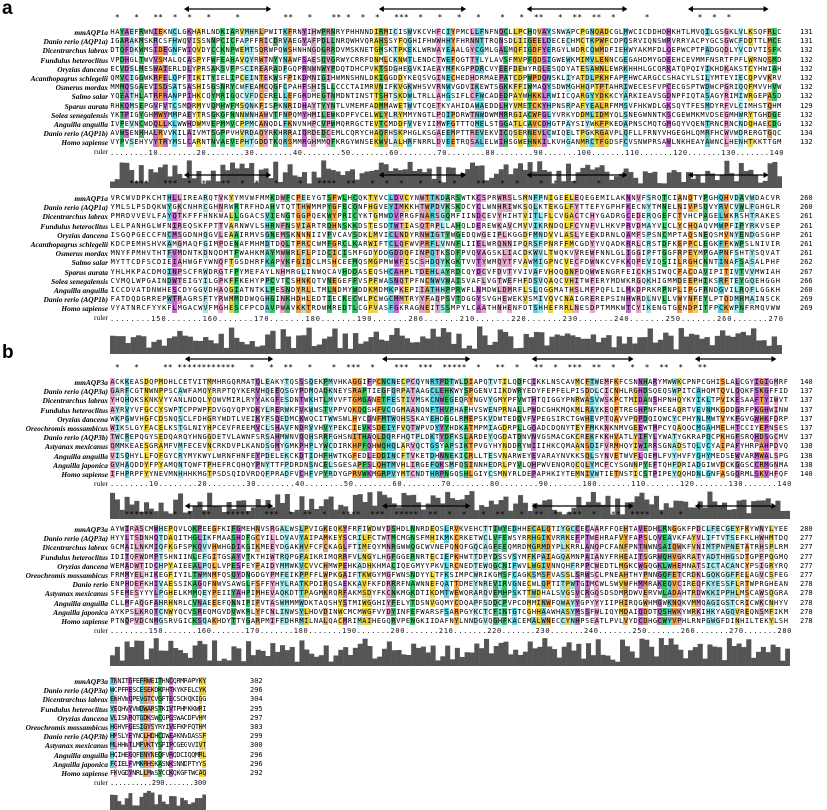 The width and height of the screenshot is (827, 810). What do you see at coordinates (806, 593) in the screenshot?
I see `end-position: 278` at bounding box center [806, 593].